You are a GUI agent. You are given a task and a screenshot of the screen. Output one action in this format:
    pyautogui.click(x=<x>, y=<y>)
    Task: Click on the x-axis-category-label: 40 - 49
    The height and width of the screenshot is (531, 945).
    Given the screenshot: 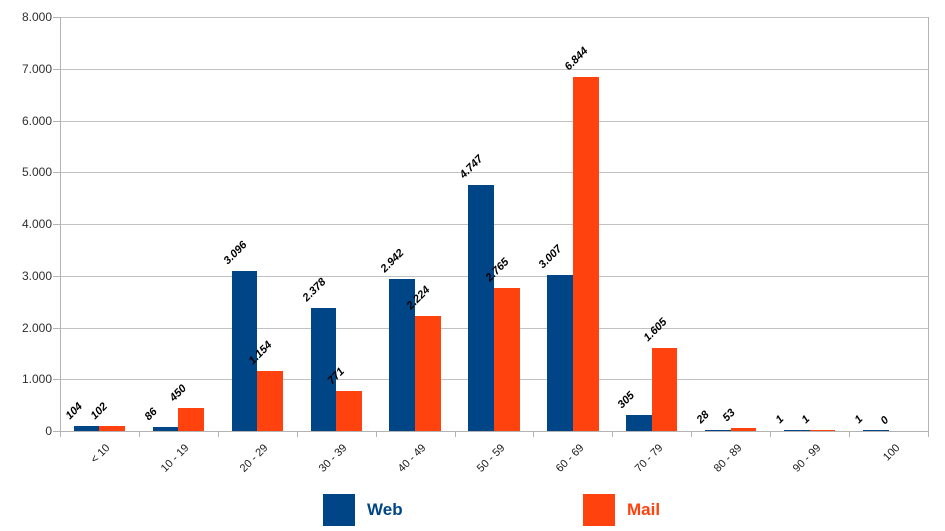 What is the action you would take?
    pyautogui.click(x=412, y=458)
    